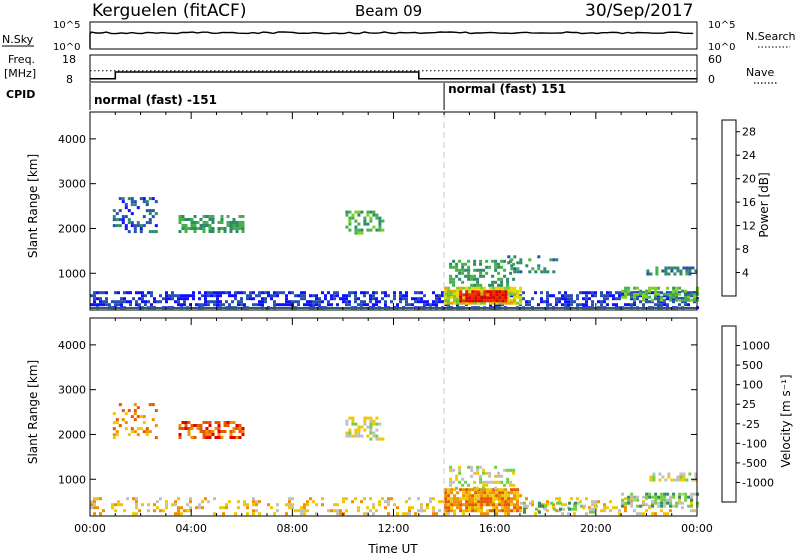  I want to click on freq-strip: Freq. [MHz] 18 8 60 0 Nave, so click(391, 69).